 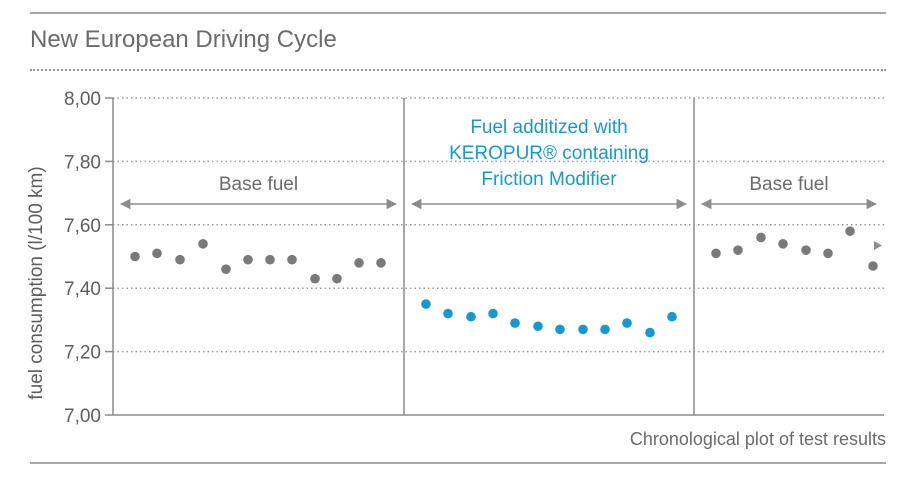 What do you see at coordinates (36, 282) in the screenshot?
I see `y-axis-label: fuel consumption (l/100 km)` at bounding box center [36, 282].